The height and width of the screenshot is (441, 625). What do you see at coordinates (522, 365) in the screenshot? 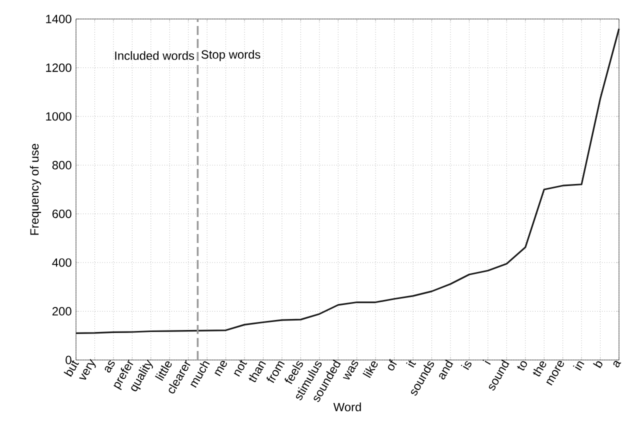
I see `x-tick-label: to` at bounding box center [522, 365].